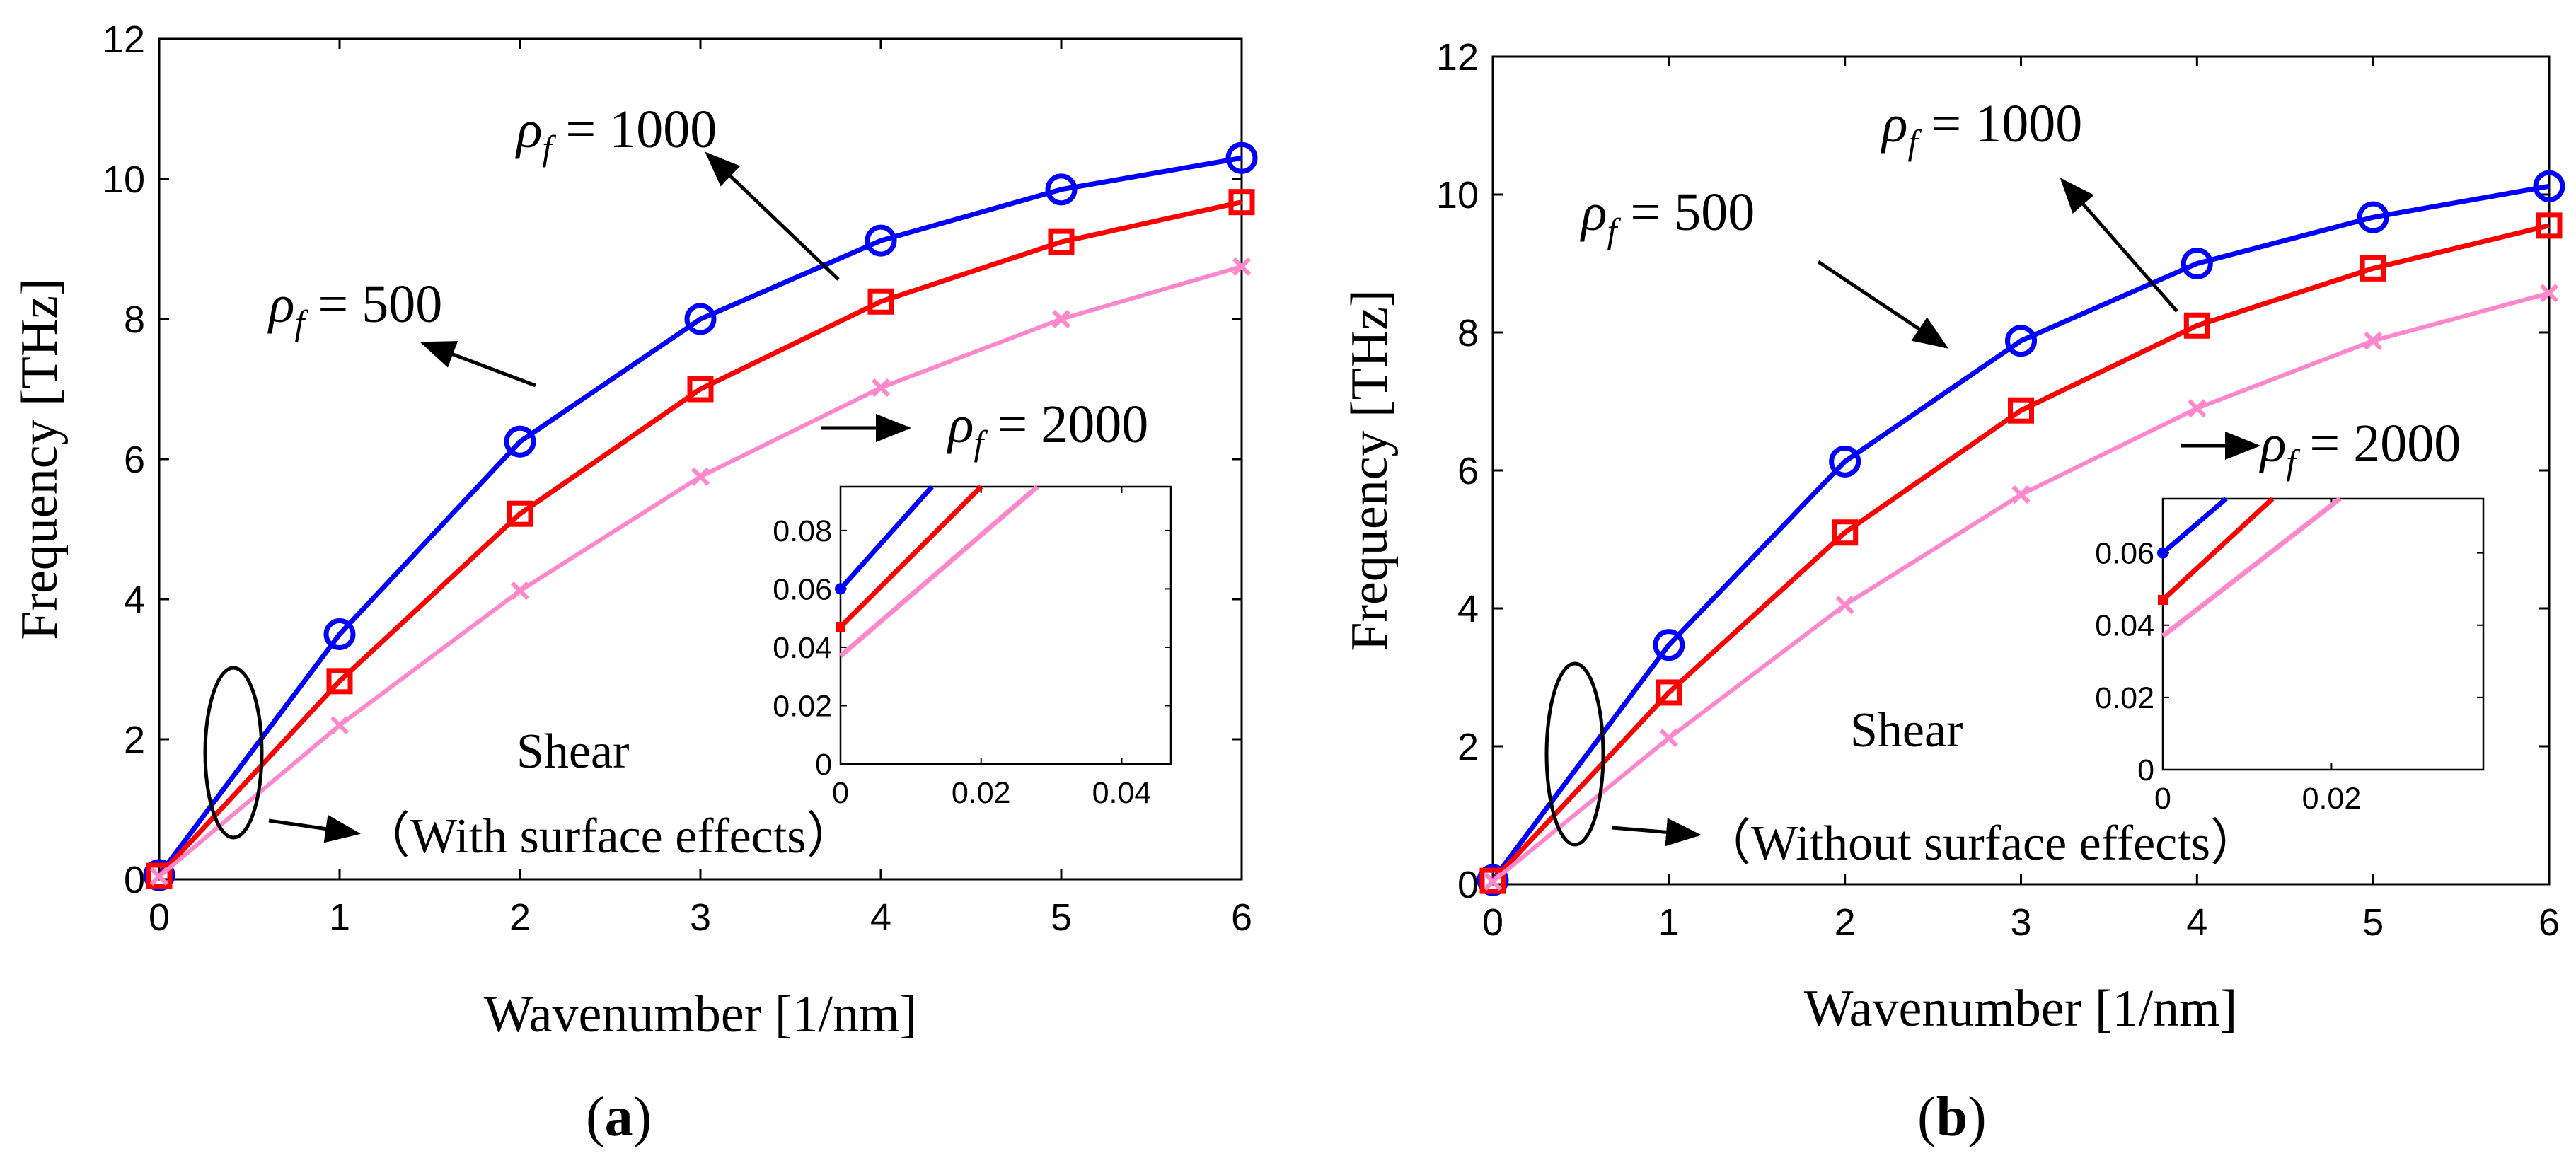 The width and height of the screenshot is (2576, 1163). Describe the element at coordinates (1122, 793) in the screenshot. I see `inset-x-tick-label: 0.04` at that location.